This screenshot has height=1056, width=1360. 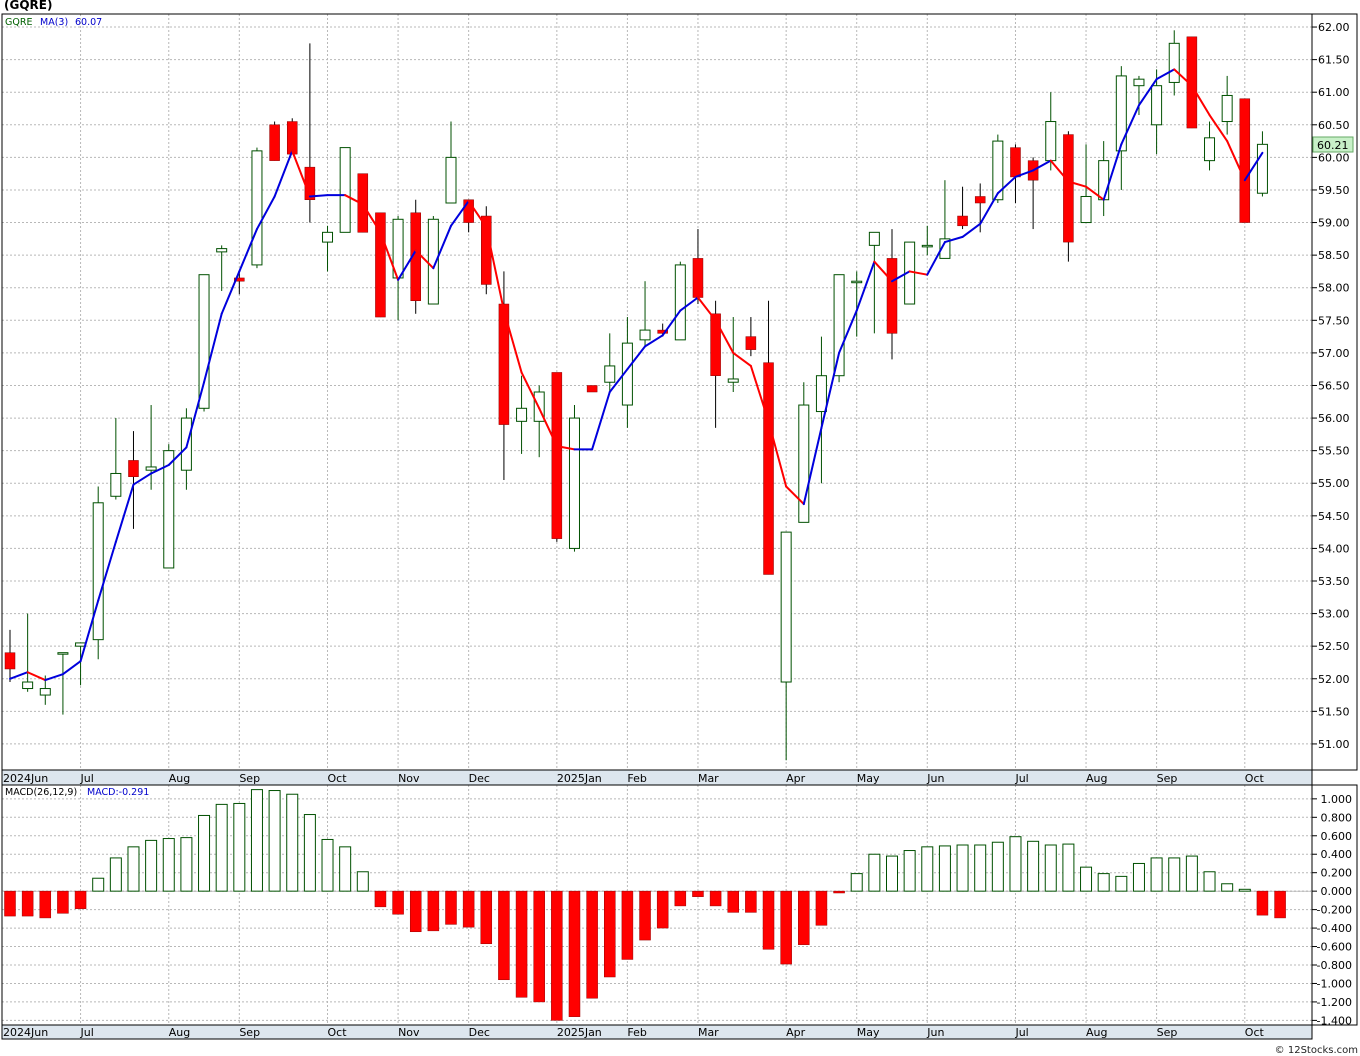 I want to click on price-legend-ma-value: 60.07, so click(x=88, y=22).